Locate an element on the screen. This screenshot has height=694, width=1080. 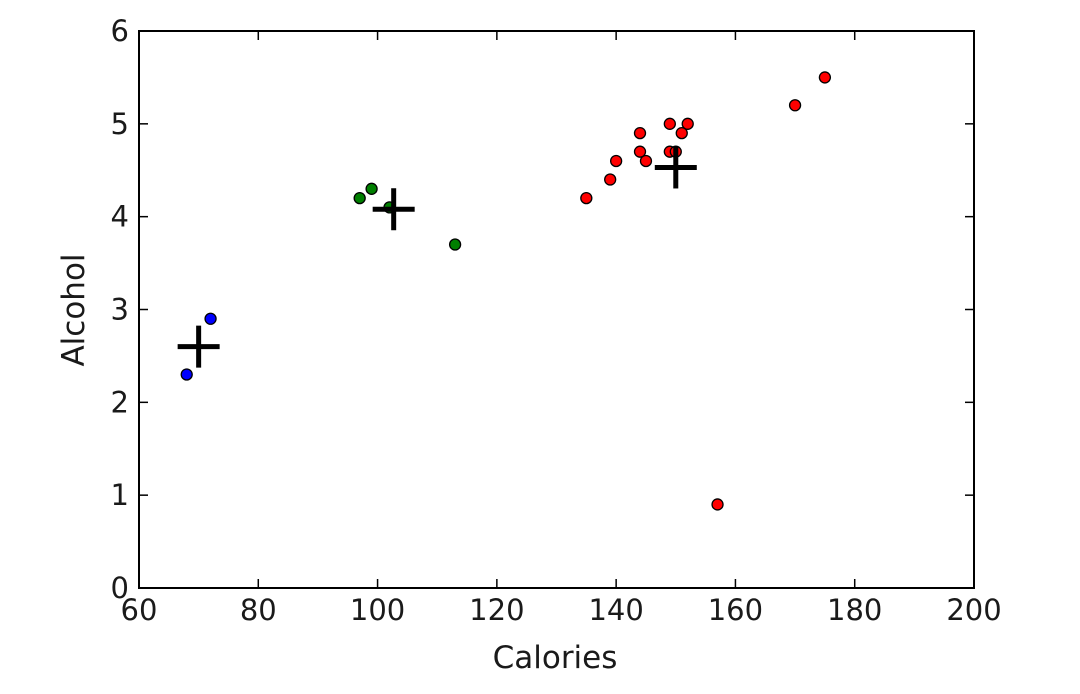
x-tick-label: 200 is located at coordinates (973, 610).